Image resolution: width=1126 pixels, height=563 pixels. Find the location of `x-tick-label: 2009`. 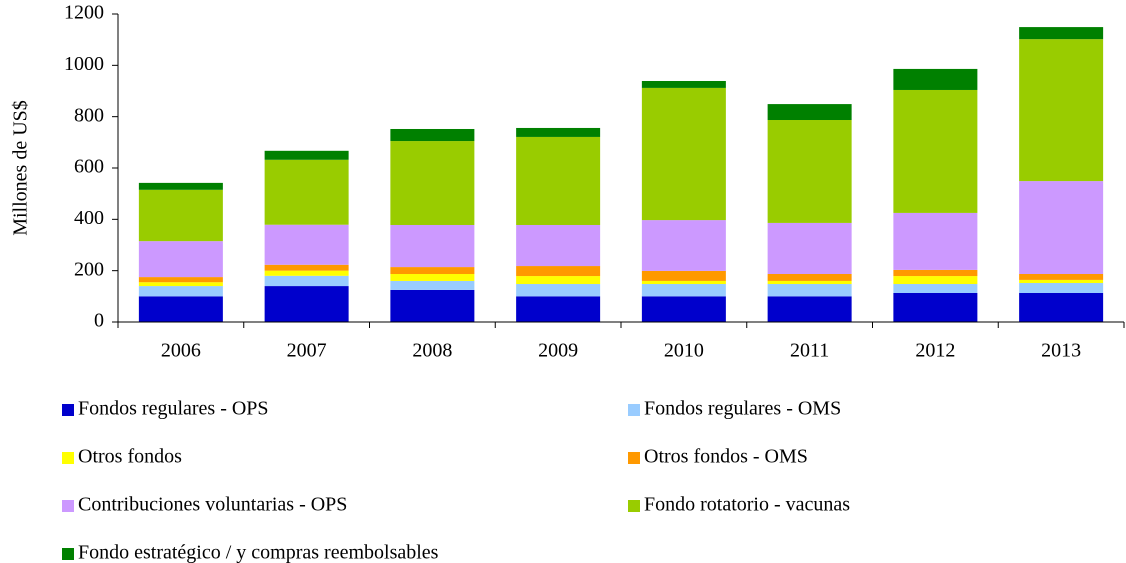

x-tick-label: 2009 is located at coordinates (558, 351).